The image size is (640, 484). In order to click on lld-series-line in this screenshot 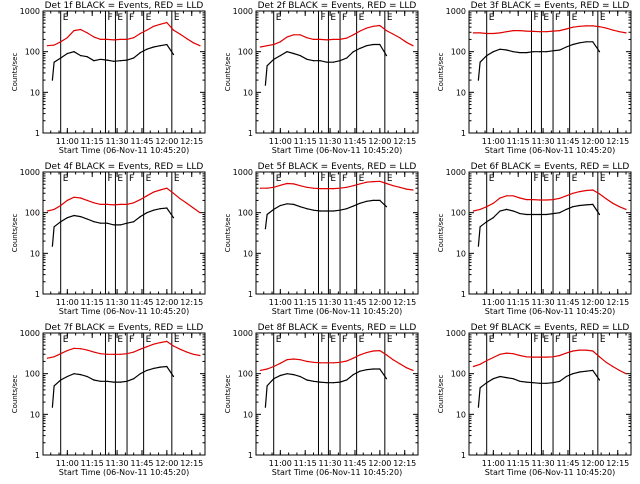, I will do `click(337, 36)`.